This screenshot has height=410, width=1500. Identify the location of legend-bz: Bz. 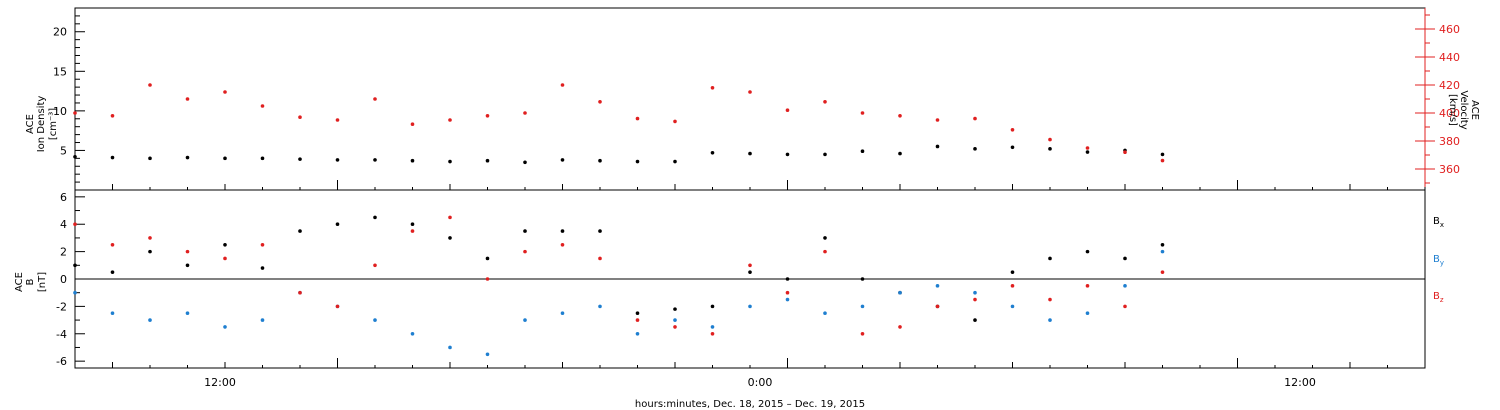
(1438, 297).